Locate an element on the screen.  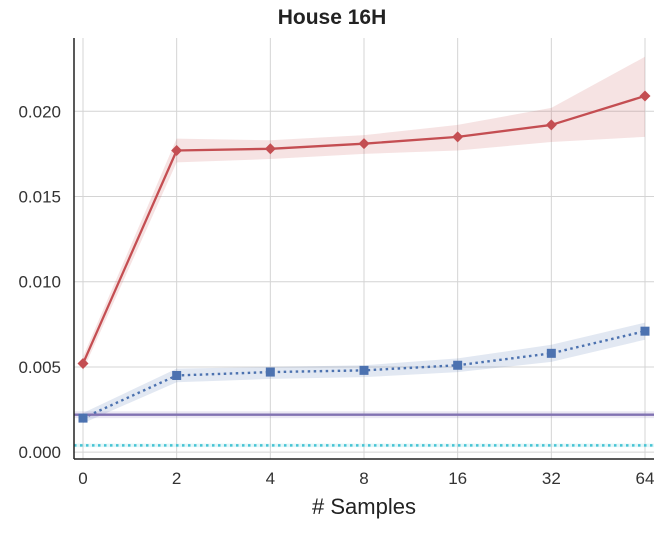
x-tick-label: 8 is located at coordinates (363, 478).